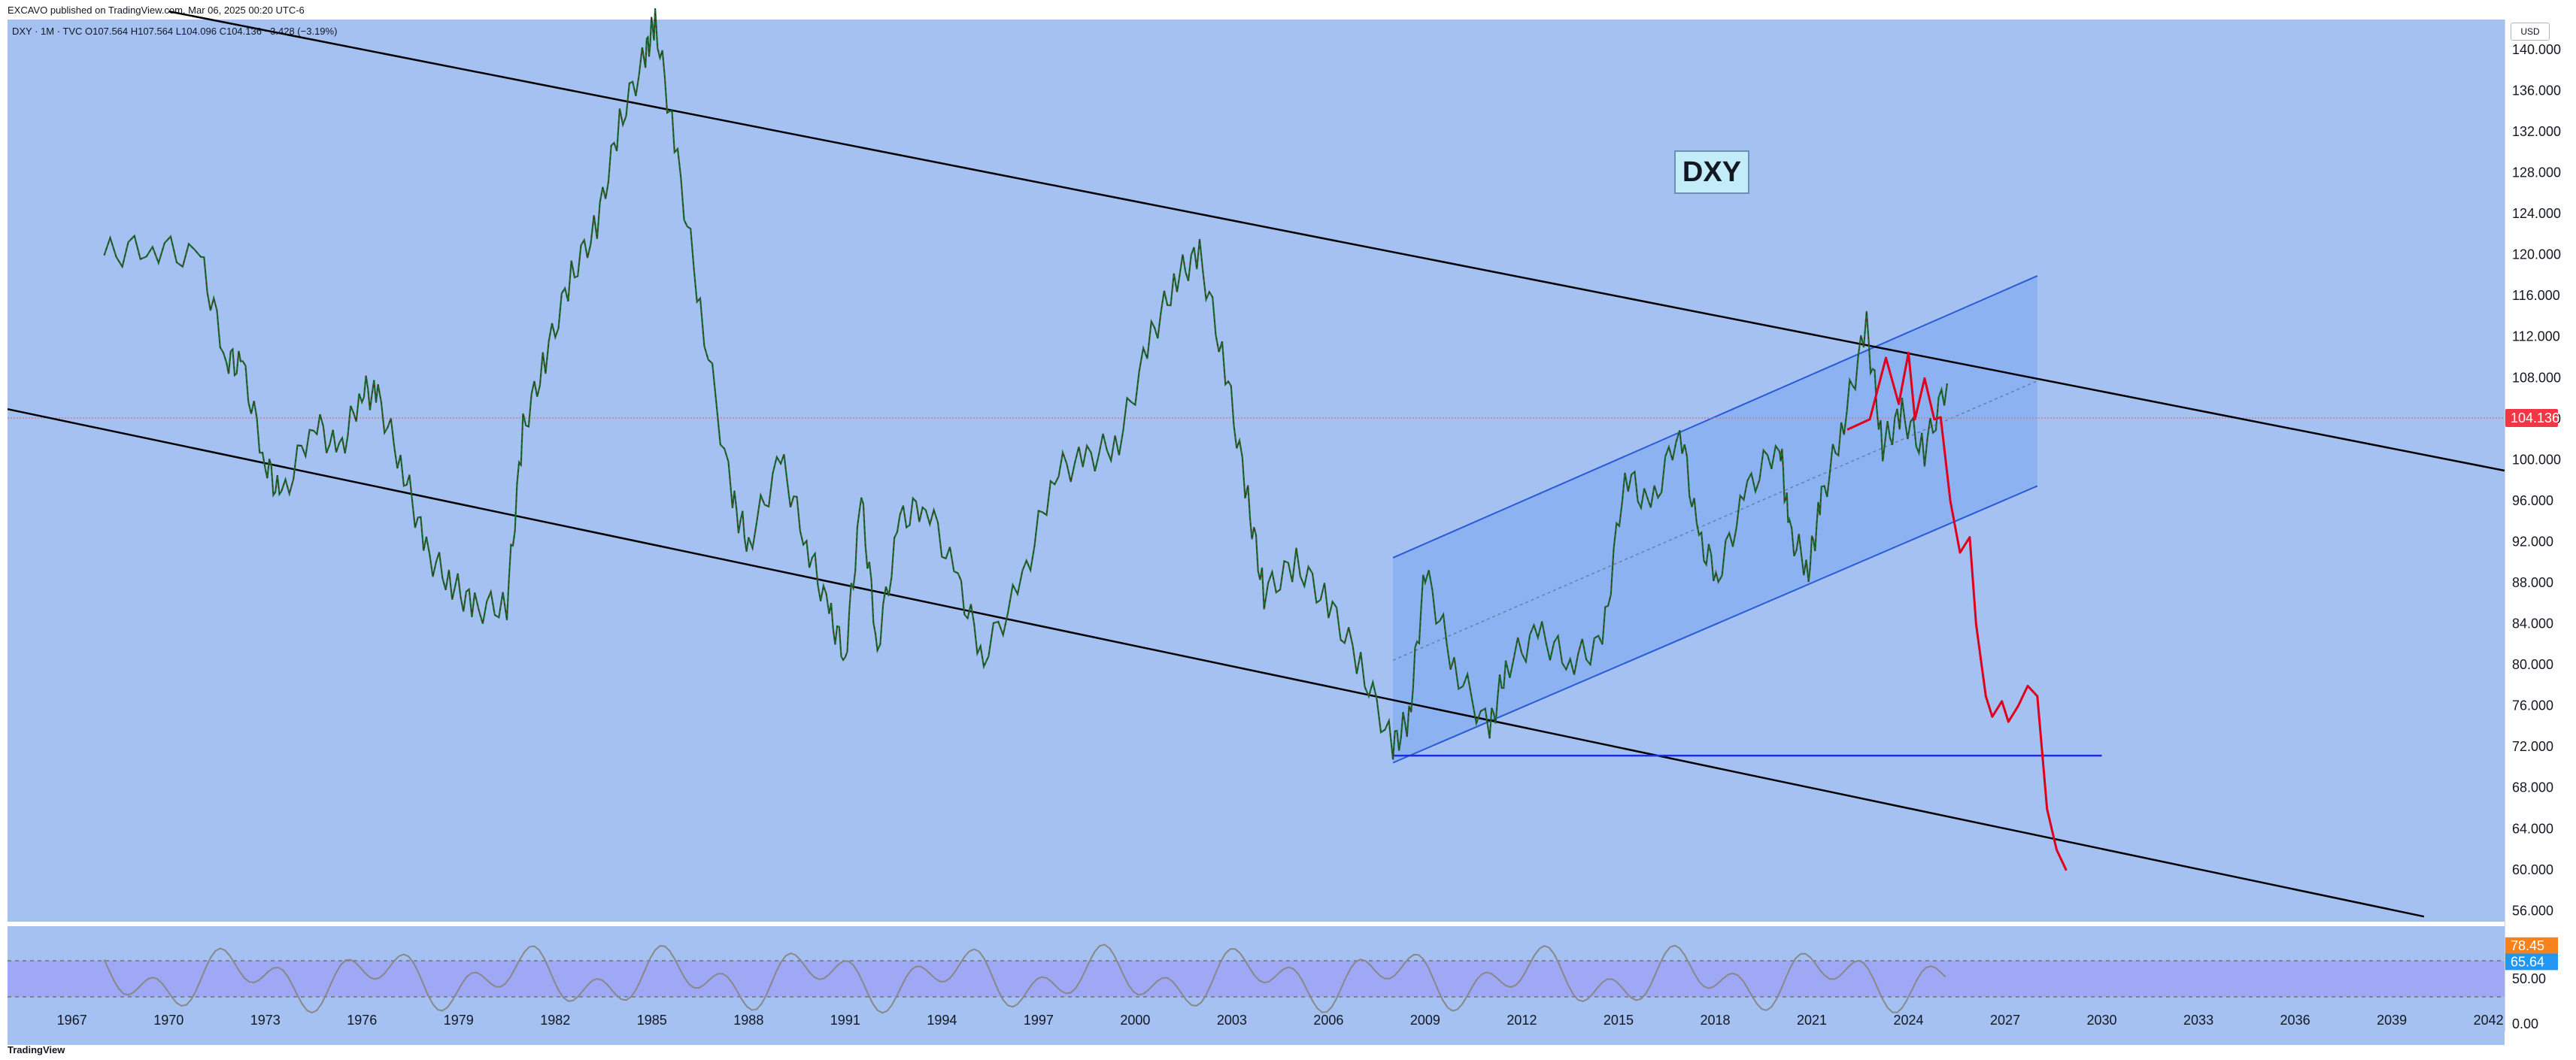  Describe the element at coordinates (2536, 131) in the screenshot. I see `price-tick-label: 132.000` at that location.